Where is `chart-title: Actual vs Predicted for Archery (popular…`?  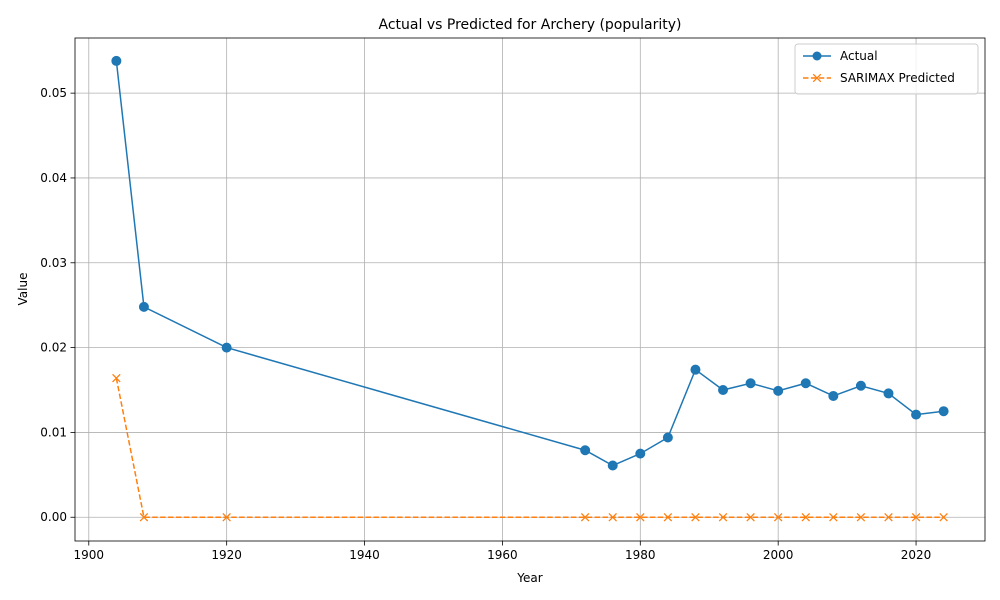
chart-title: Actual vs Predicted for Archery (popular… is located at coordinates (530, 25).